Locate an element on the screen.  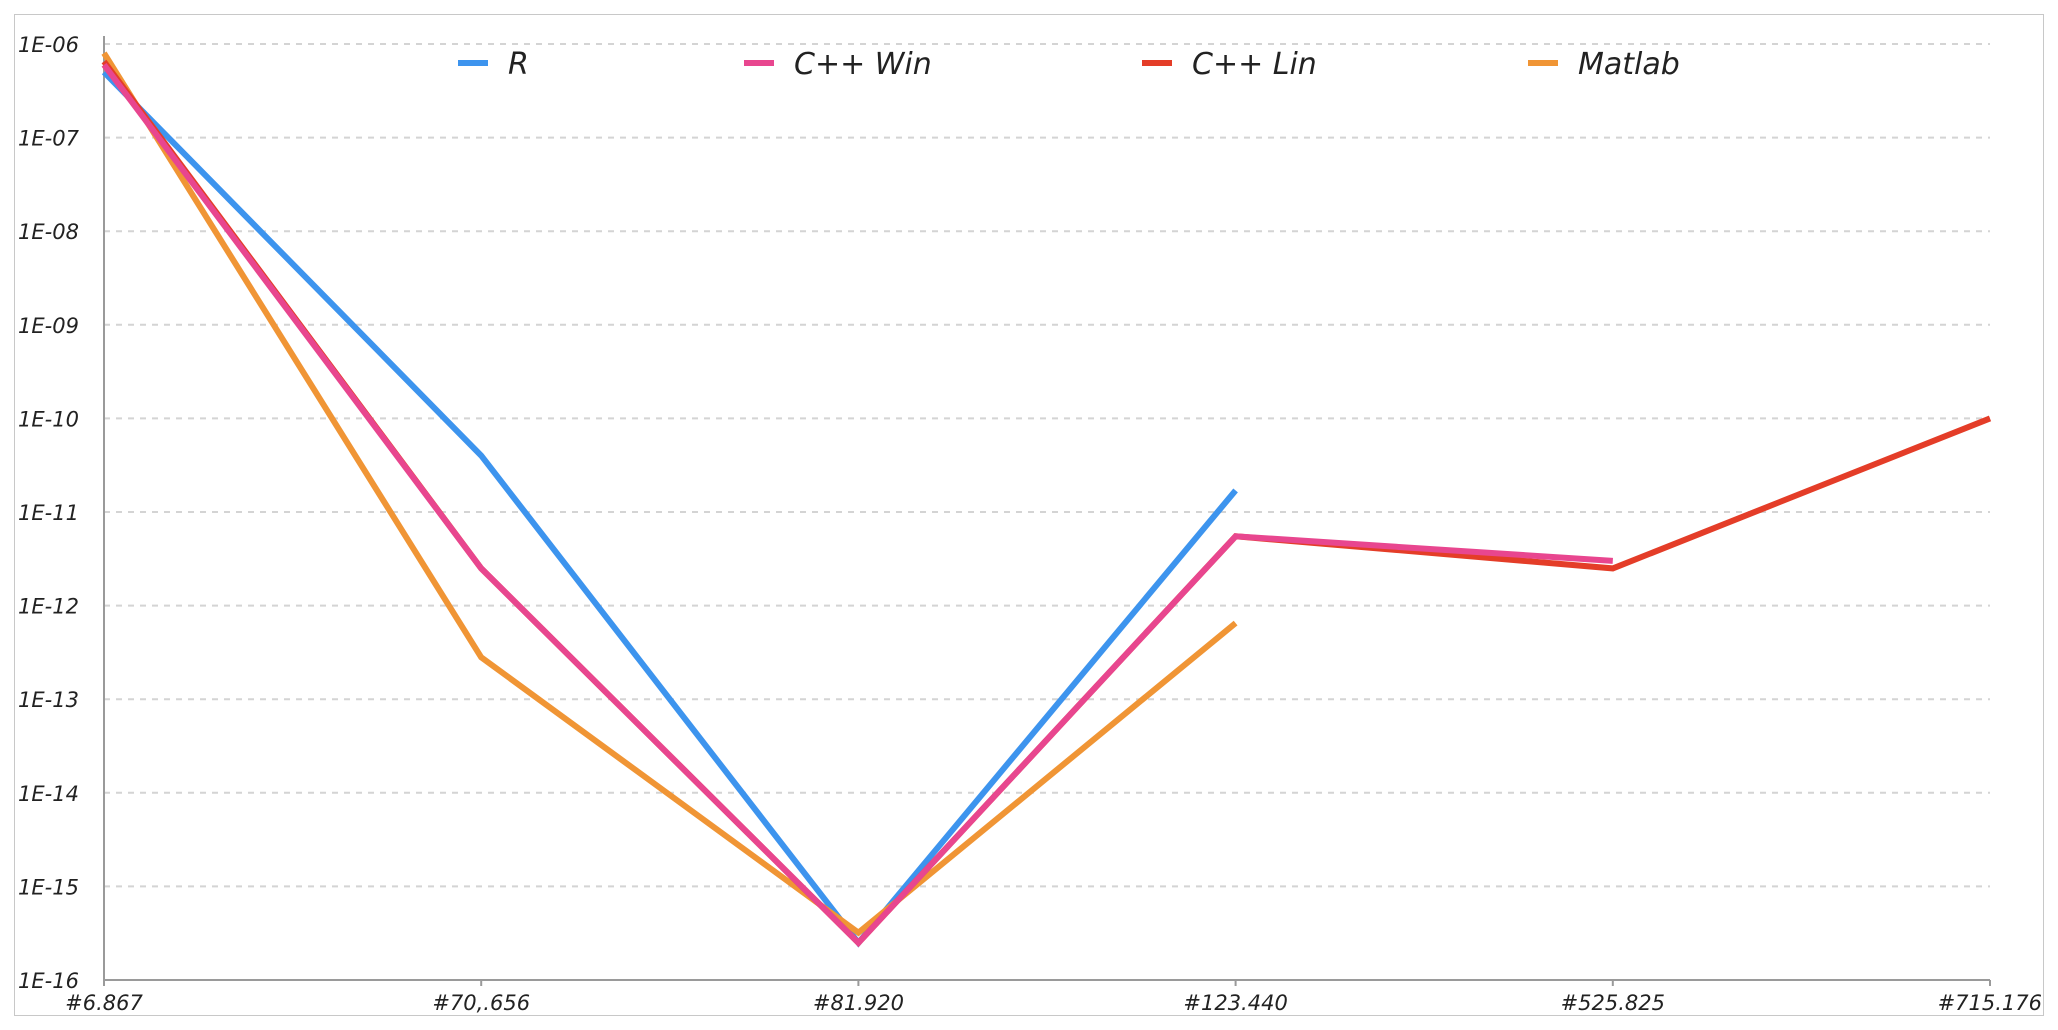
legend-item-r: R is located at coordinates (493, 64).